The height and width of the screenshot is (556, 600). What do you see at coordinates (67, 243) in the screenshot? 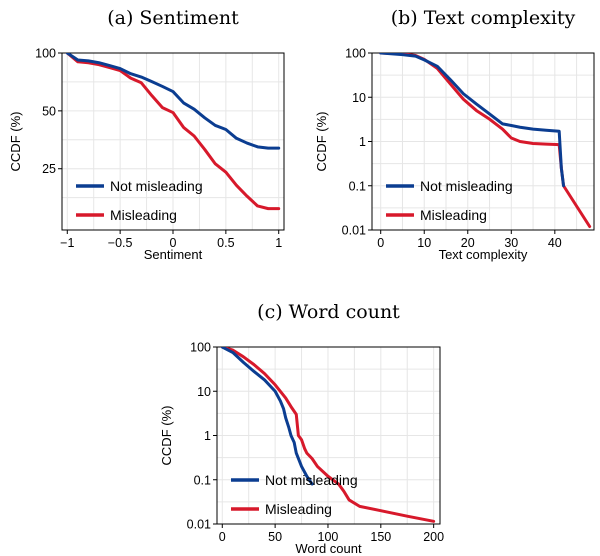
I see `x-tick-label: −1` at bounding box center [67, 243].